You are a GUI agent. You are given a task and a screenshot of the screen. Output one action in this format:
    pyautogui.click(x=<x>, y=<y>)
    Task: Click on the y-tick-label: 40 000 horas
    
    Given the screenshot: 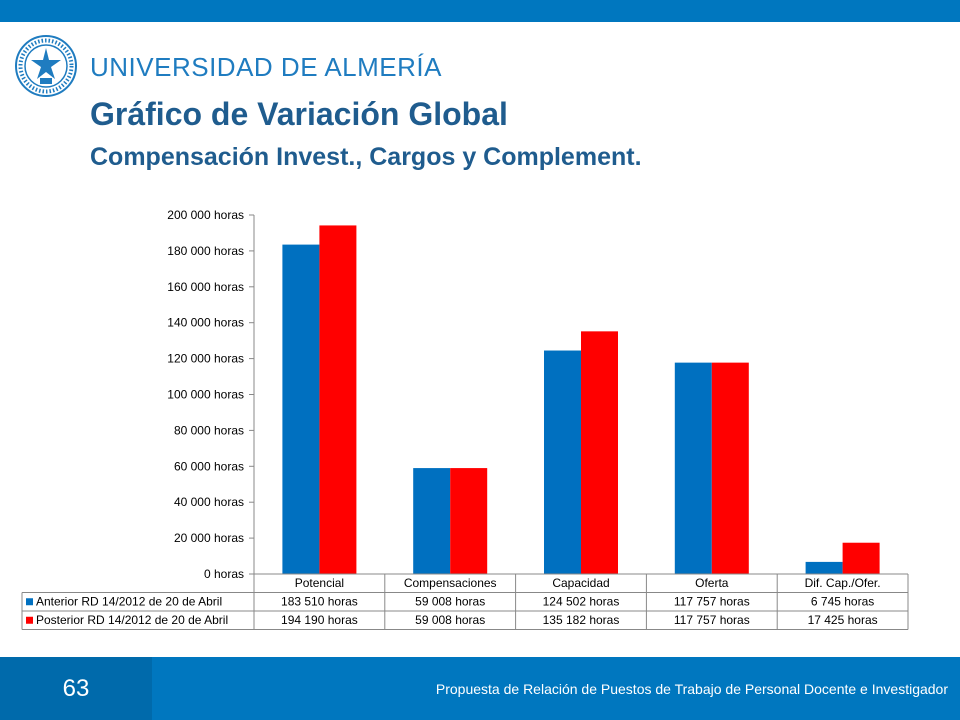 What is the action you would take?
    pyautogui.click(x=209, y=502)
    